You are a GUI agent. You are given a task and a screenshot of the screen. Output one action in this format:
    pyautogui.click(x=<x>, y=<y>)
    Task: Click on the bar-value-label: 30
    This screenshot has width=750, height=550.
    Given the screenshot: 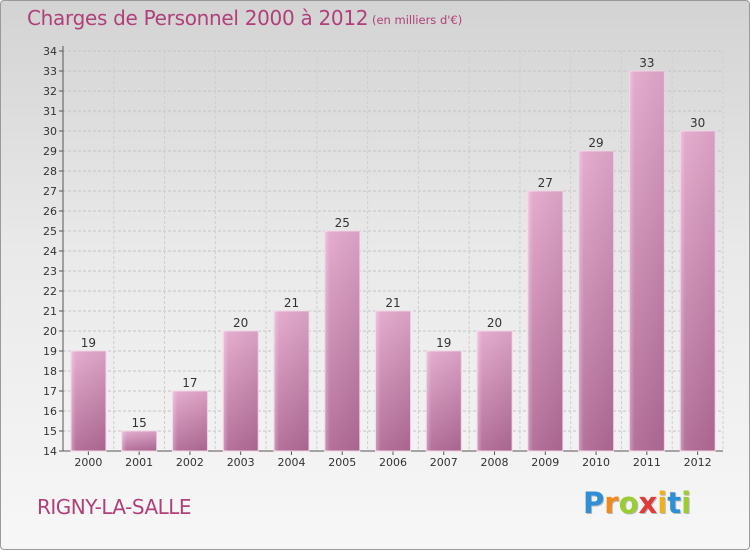 What is the action you would take?
    pyautogui.click(x=697, y=123)
    